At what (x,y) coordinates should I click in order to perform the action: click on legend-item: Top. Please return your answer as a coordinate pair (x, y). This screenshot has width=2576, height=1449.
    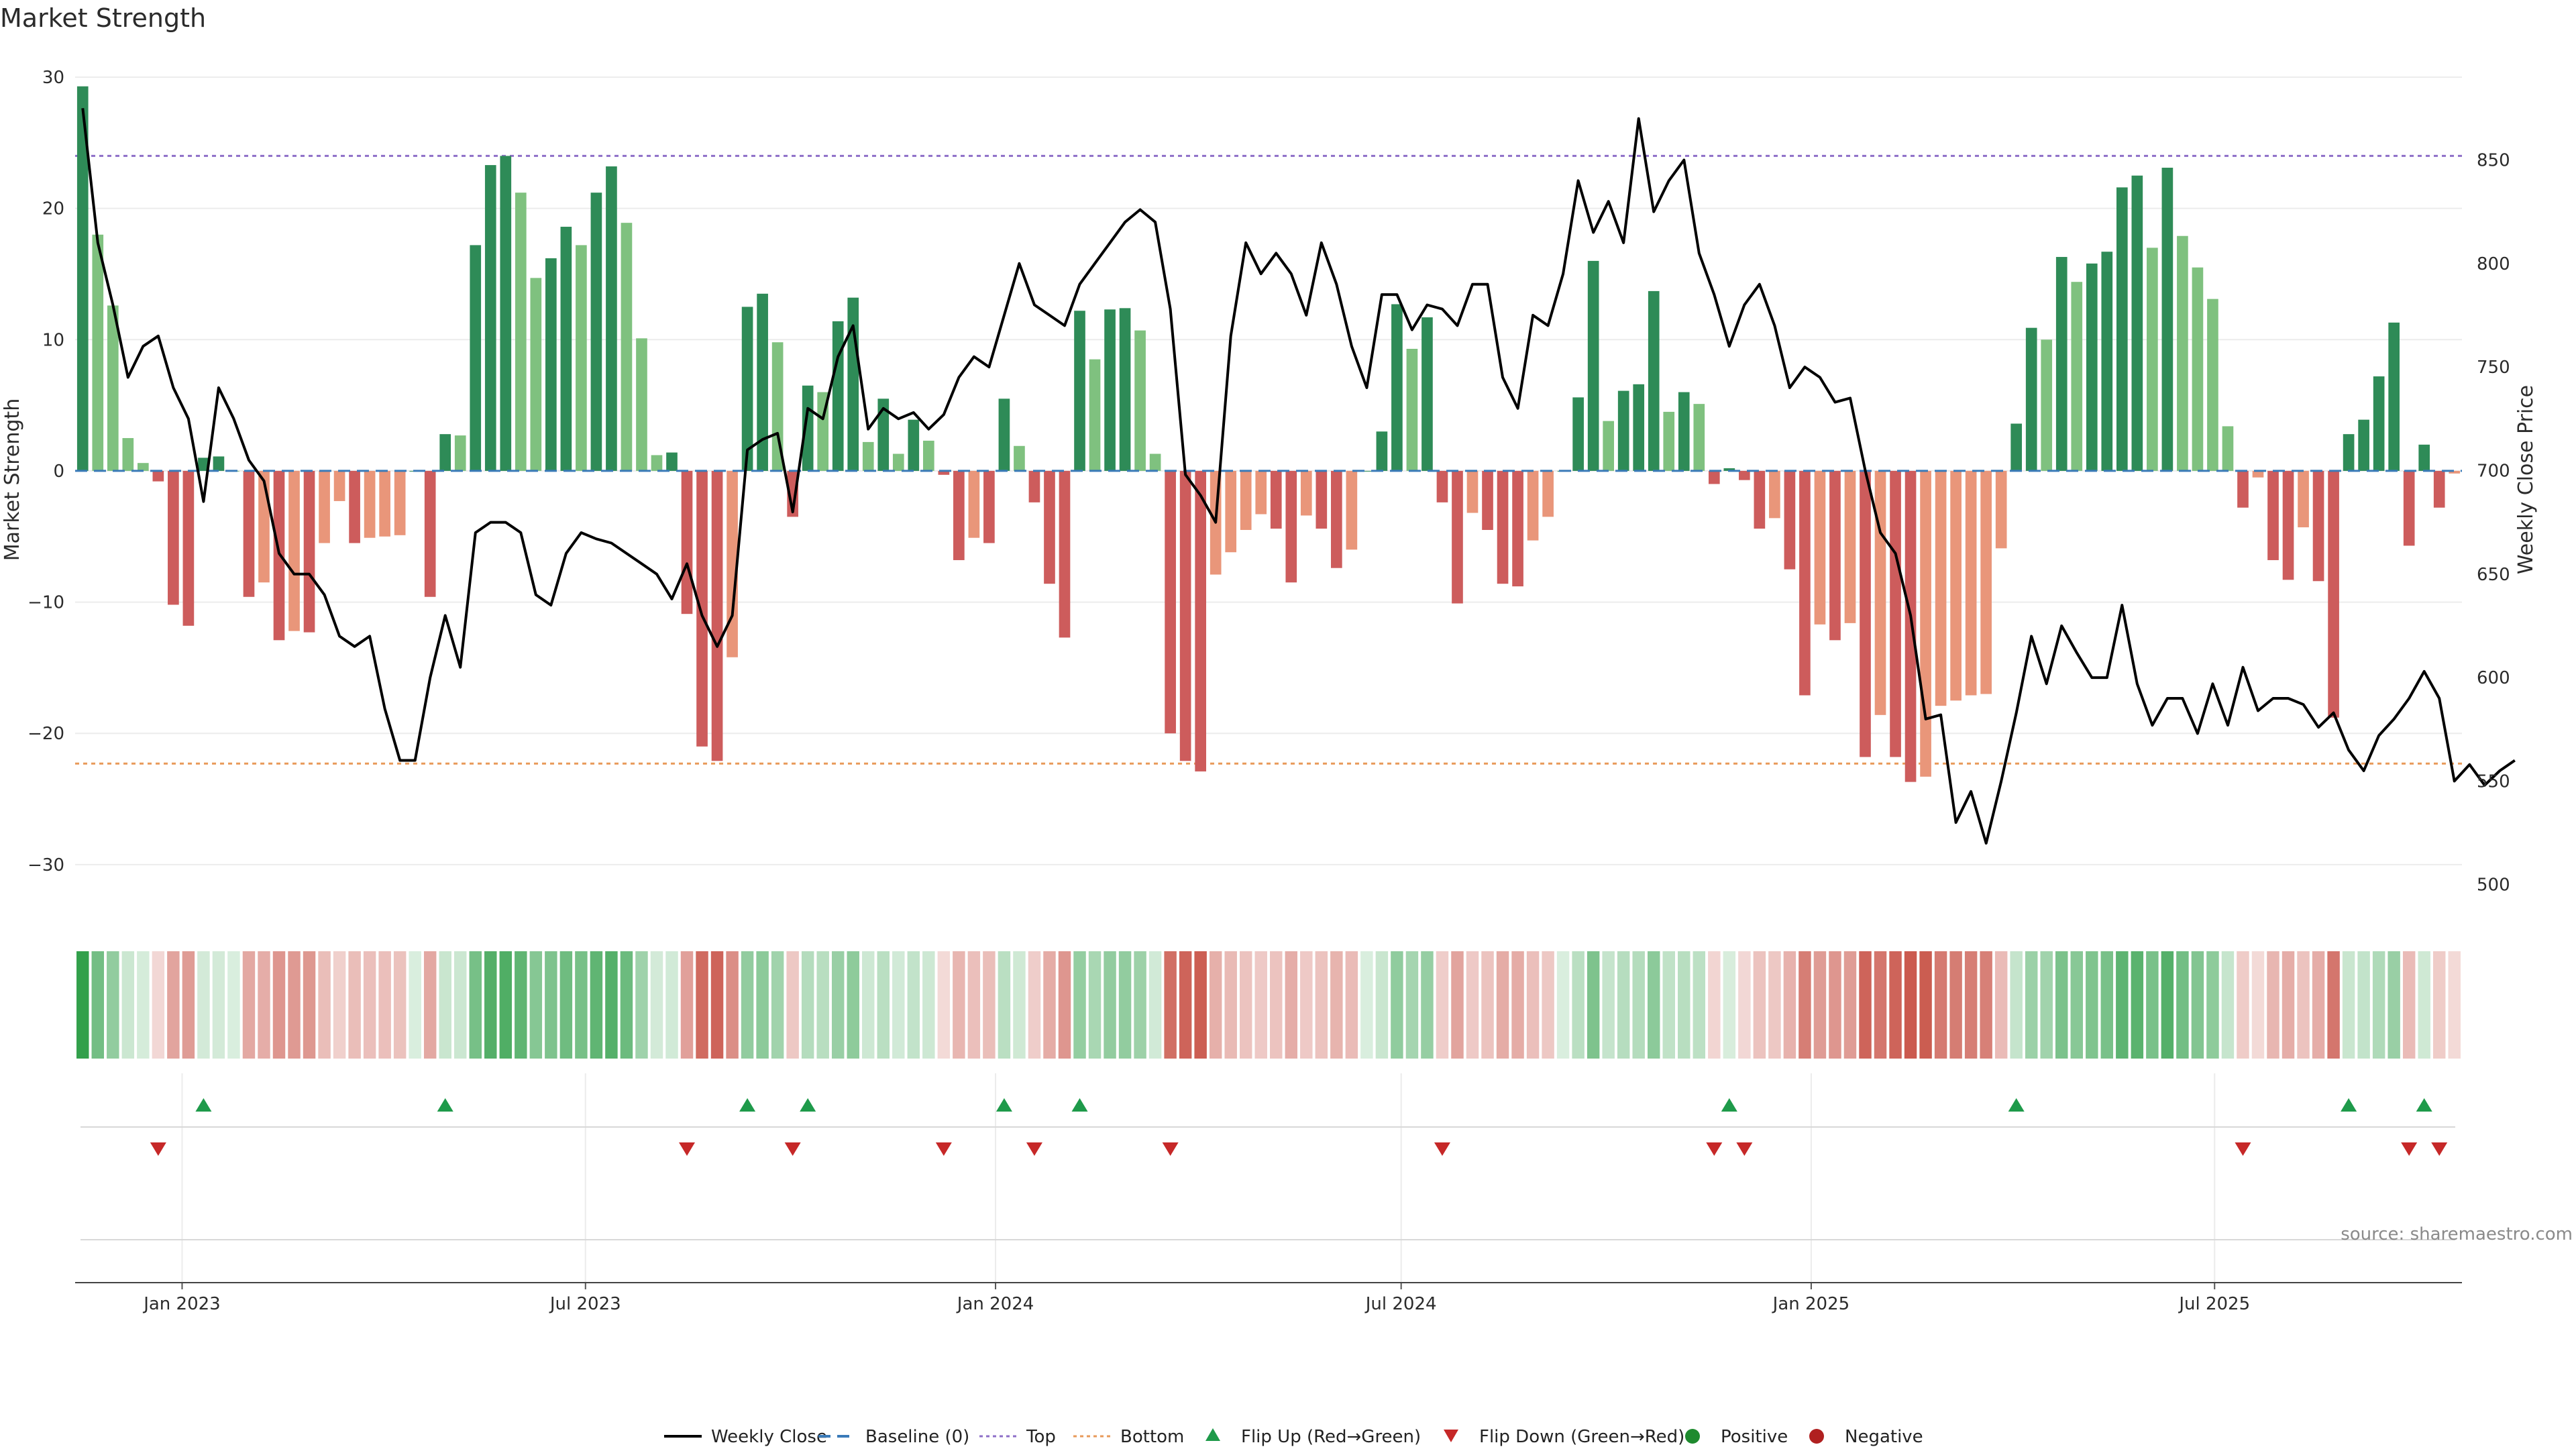
    Looking at the image, I should click on (1017, 1437).